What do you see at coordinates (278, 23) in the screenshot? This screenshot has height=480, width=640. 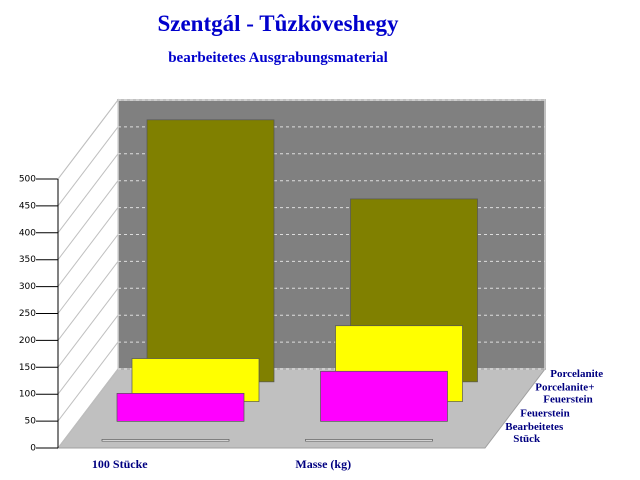 I see `chart-title: Szentgál - Tûzköveshegy` at bounding box center [278, 23].